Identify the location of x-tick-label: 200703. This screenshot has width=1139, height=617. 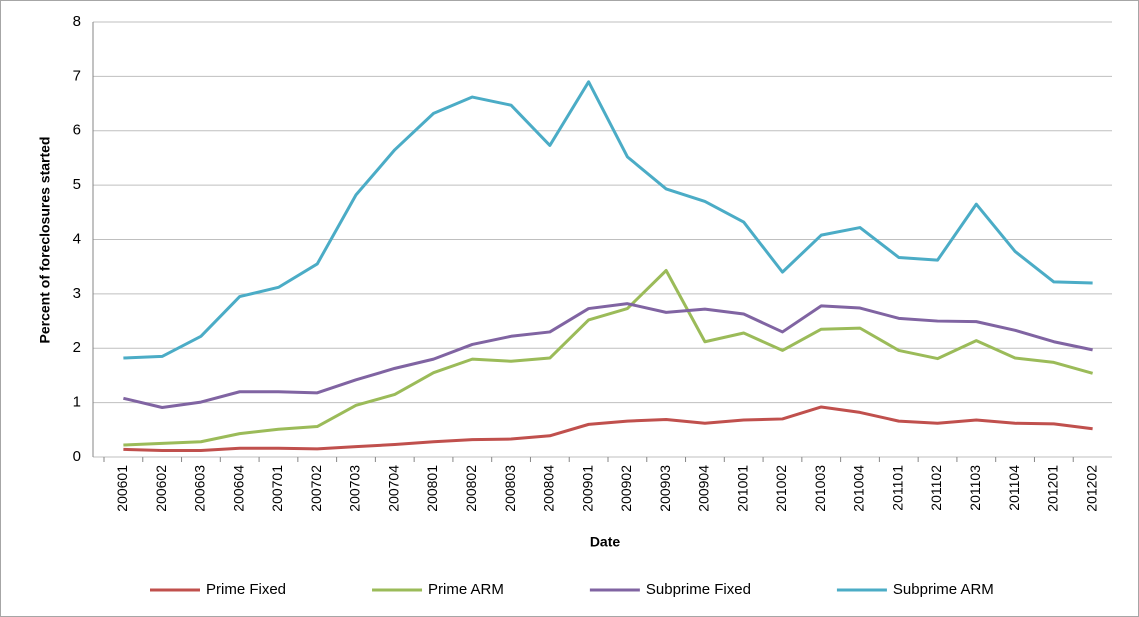
(355, 488).